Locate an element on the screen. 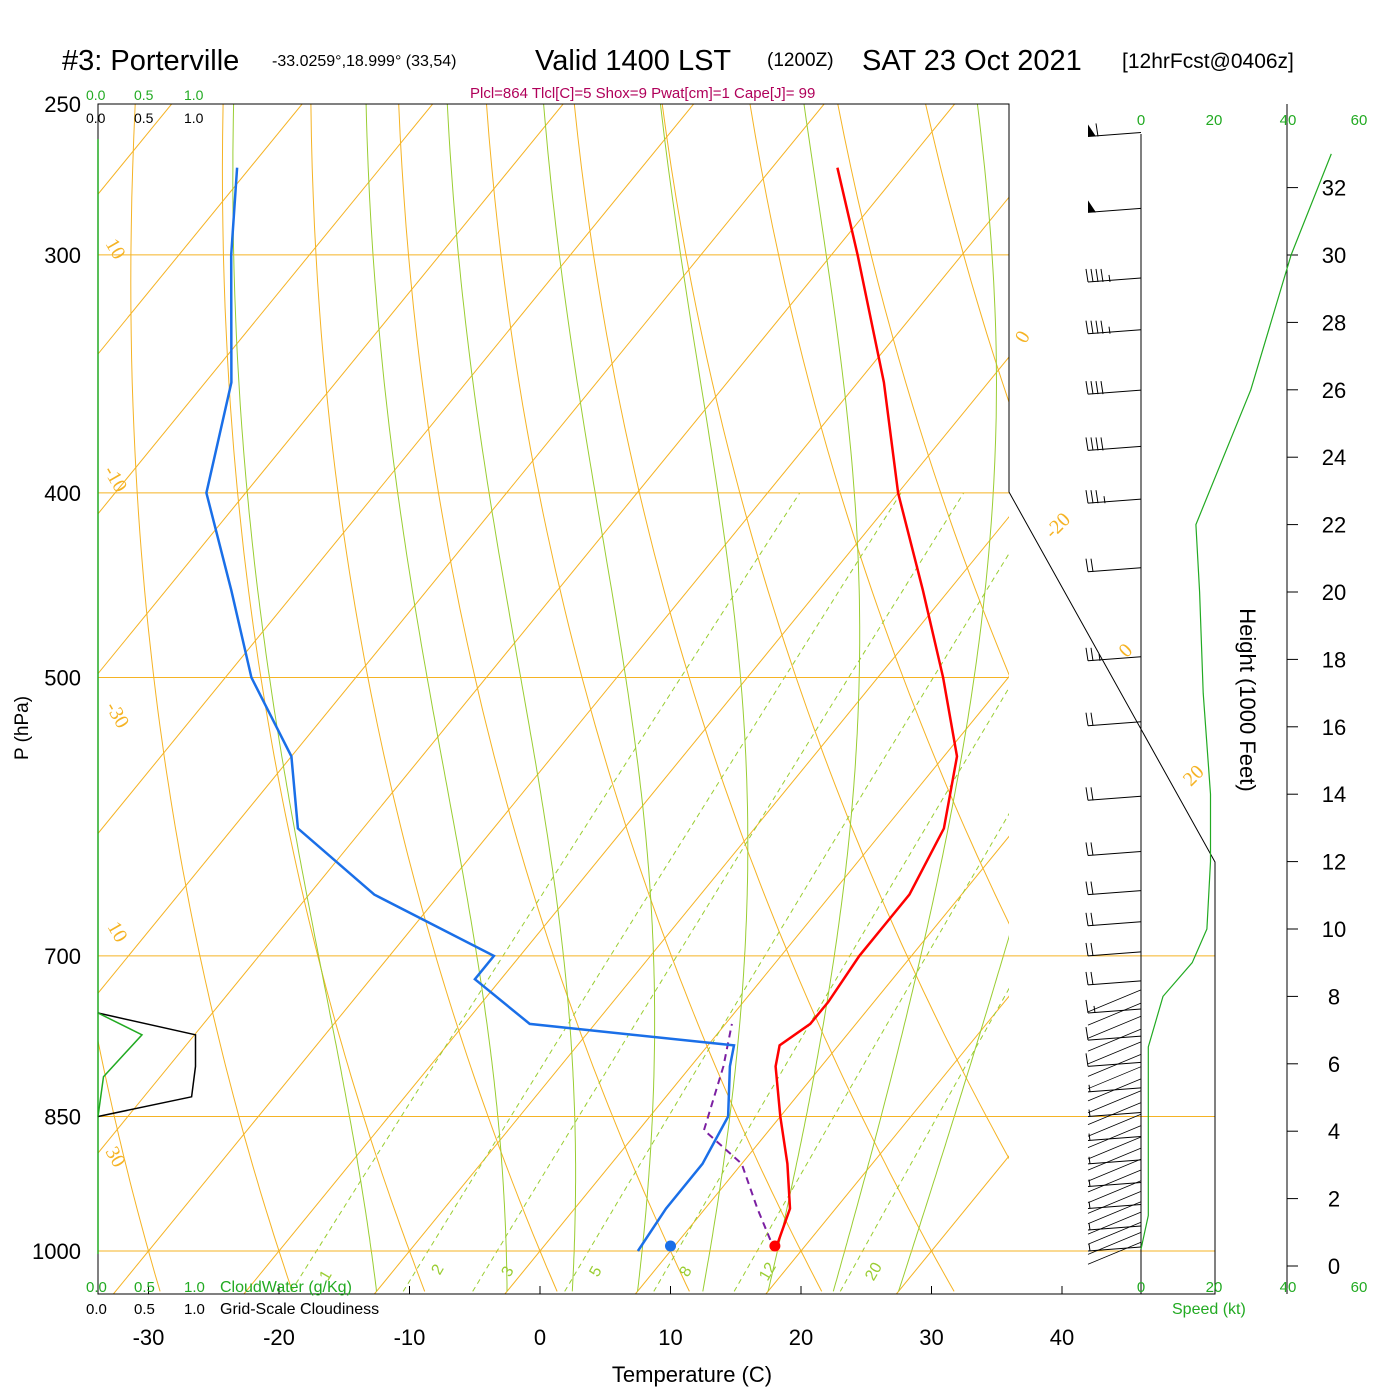 The width and height of the screenshot is (1400, 1400). height-tick-label: 32 is located at coordinates (1334, 188).